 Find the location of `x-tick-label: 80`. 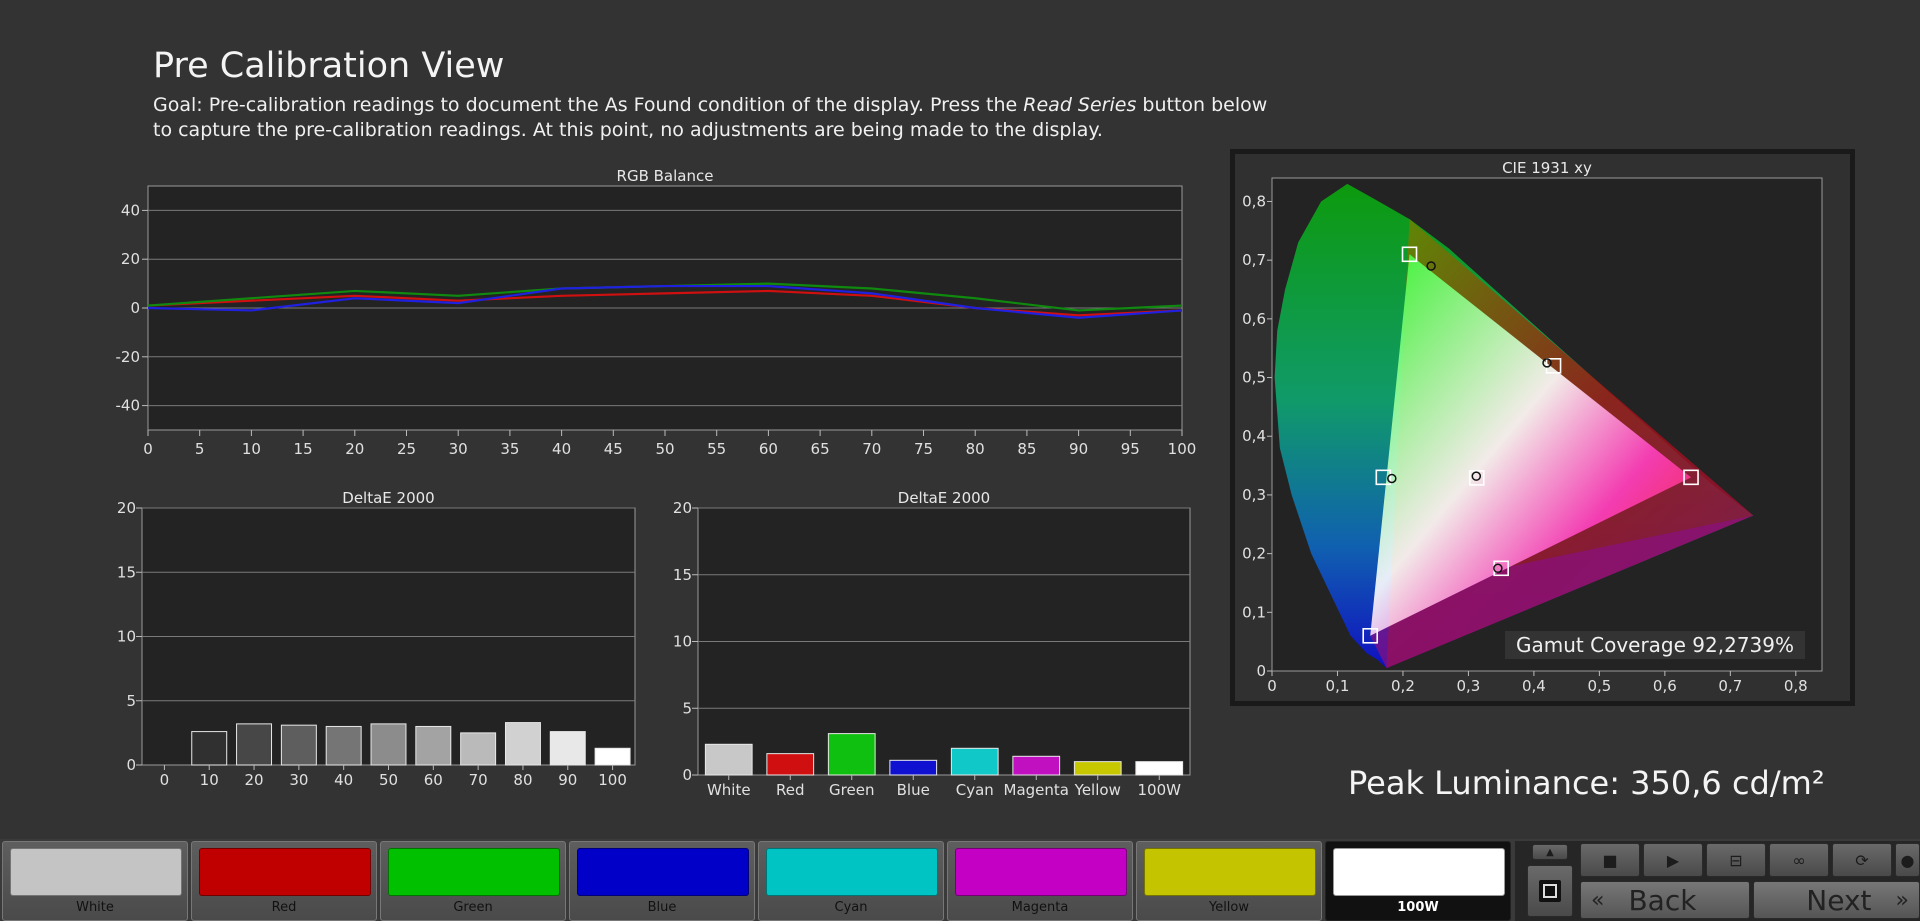

x-tick-label: 80 is located at coordinates (975, 449).